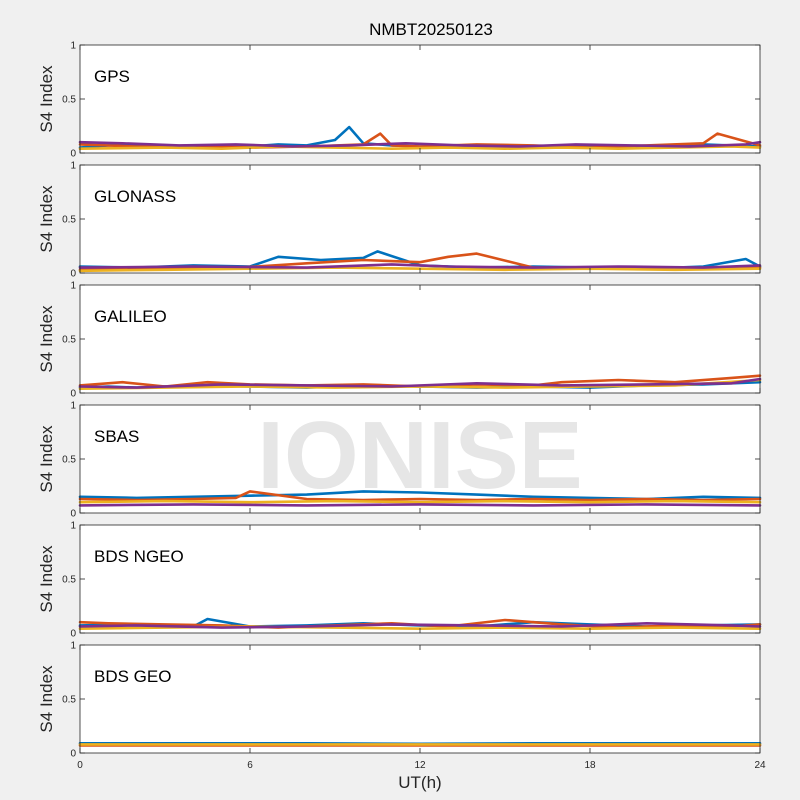 The width and height of the screenshot is (800, 800). What do you see at coordinates (419, 455) in the screenshot?
I see `watermark-text: IONISE` at bounding box center [419, 455].